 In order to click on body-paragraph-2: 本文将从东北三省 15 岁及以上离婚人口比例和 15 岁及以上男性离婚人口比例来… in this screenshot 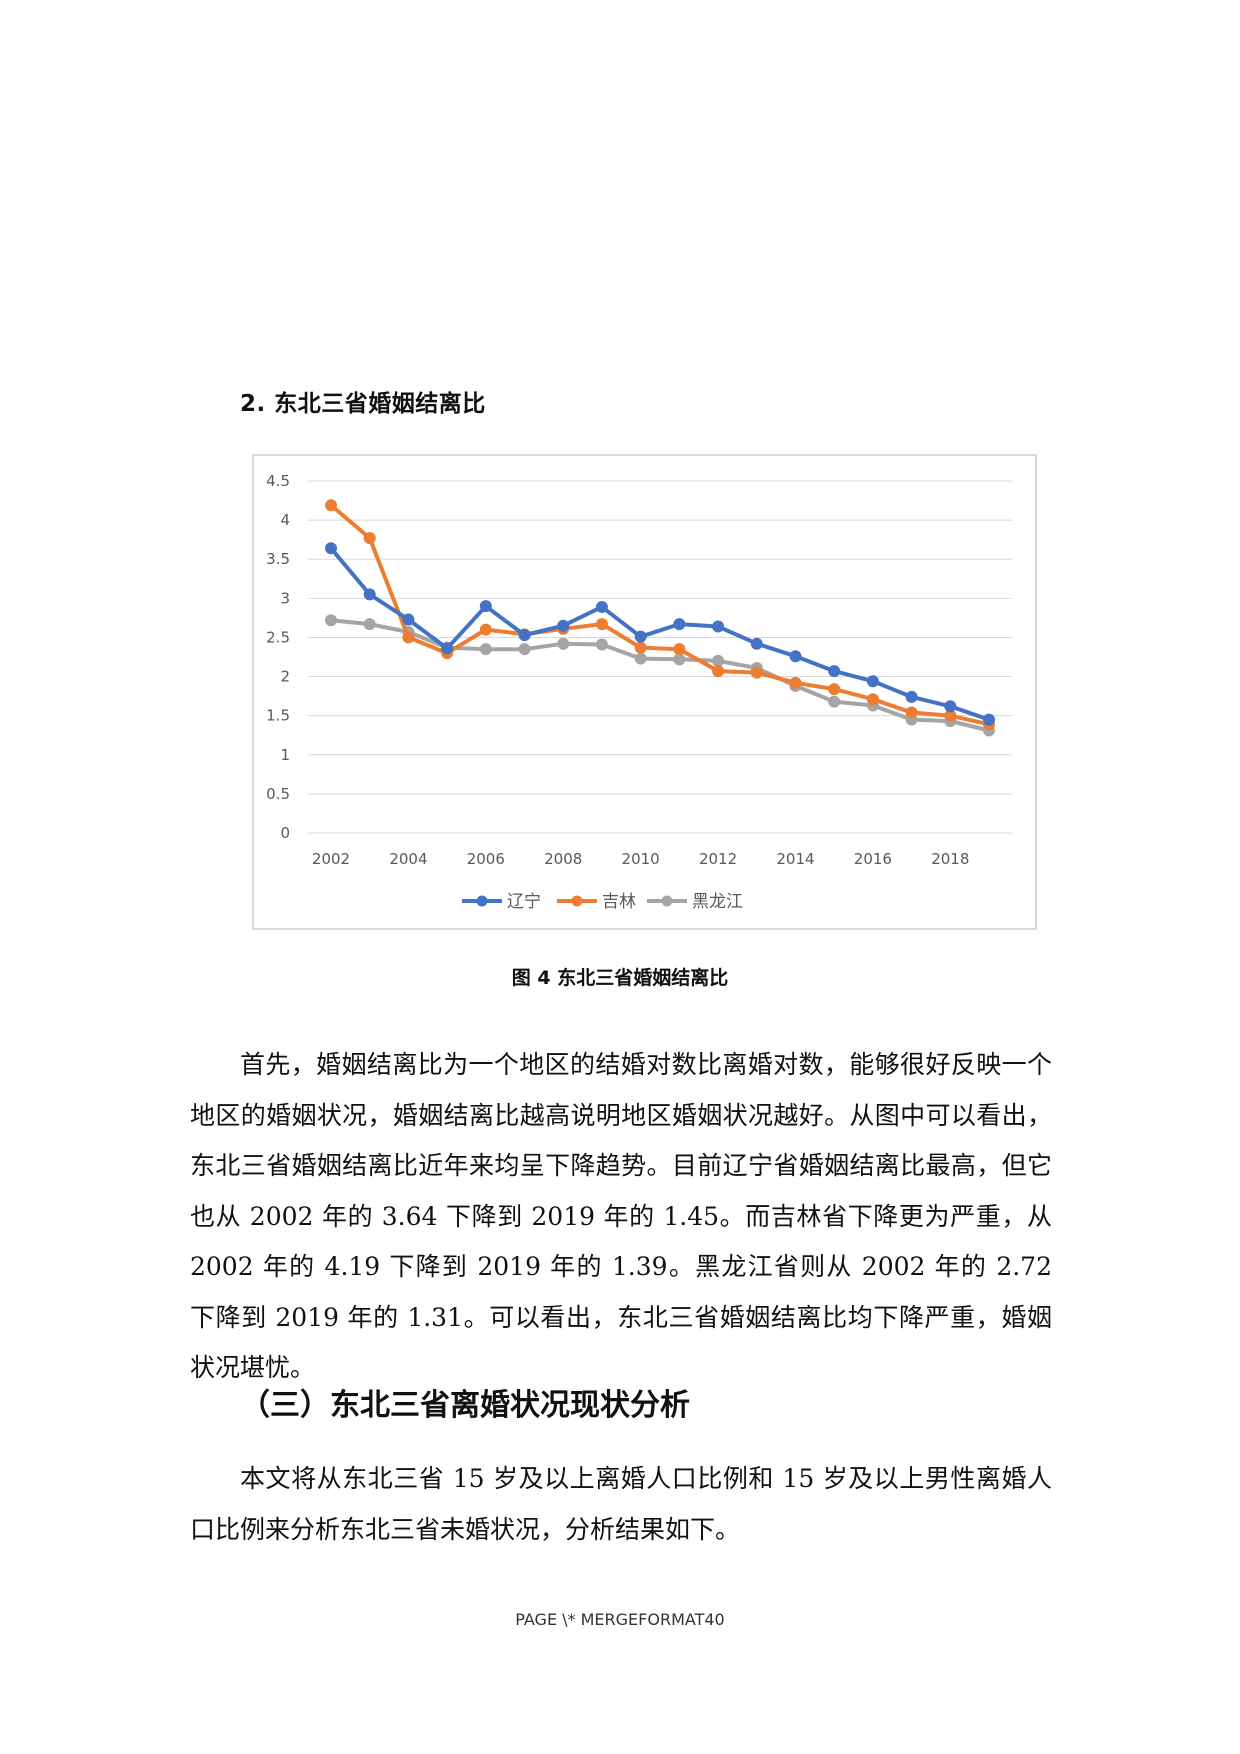, I will do `click(621, 1504)`.